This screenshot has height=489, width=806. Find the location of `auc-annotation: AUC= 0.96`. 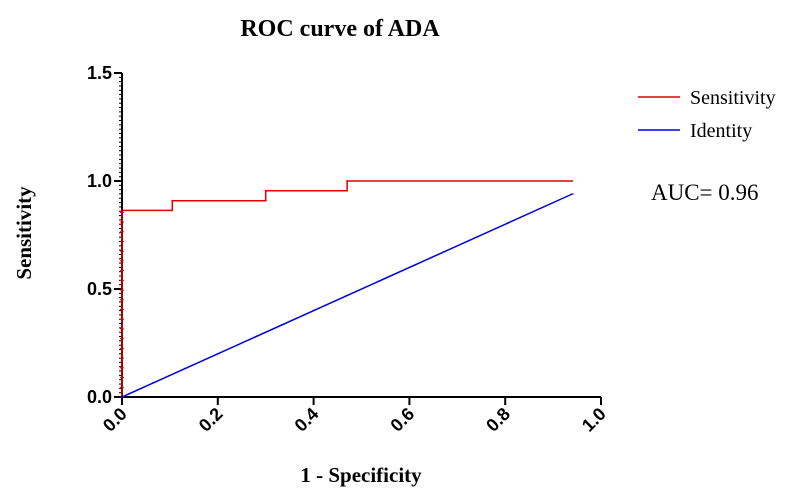

auc-annotation: AUC= 0.96 is located at coordinates (705, 192).